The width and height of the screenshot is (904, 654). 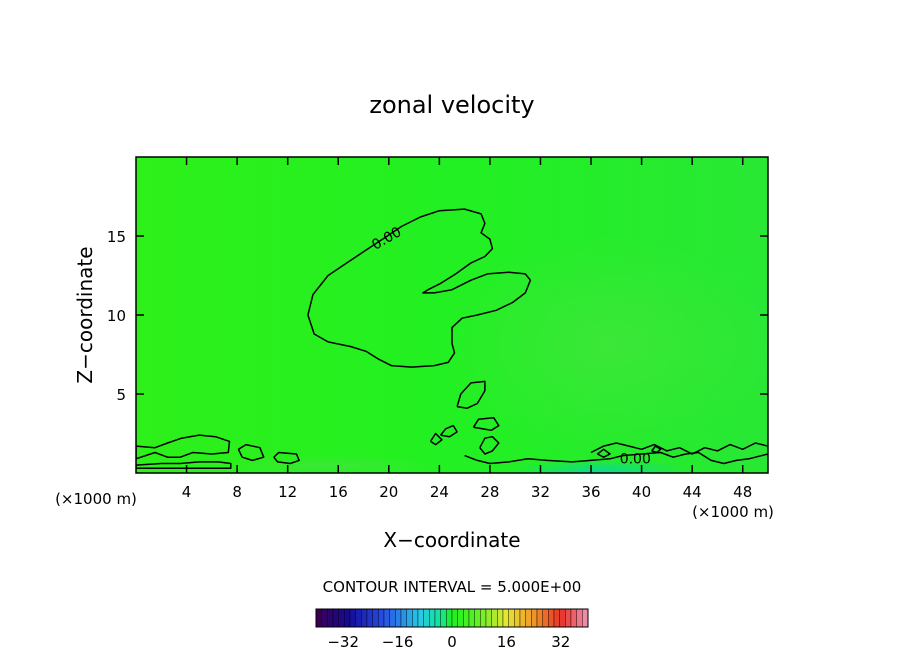 What do you see at coordinates (121, 395) in the screenshot?
I see `y-tick-label: 5` at bounding box center [121, 395].